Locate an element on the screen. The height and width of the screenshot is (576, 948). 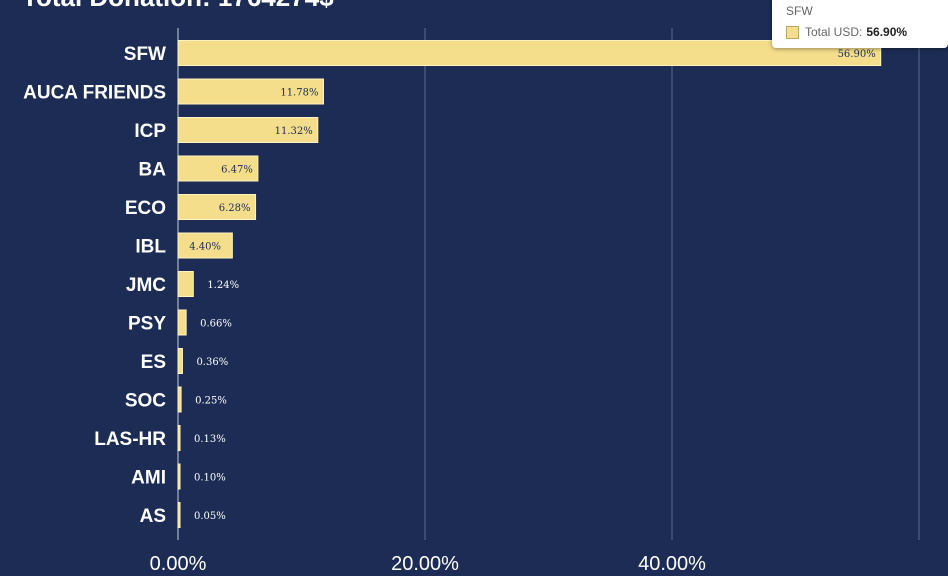
value-label: 4.40% is located at coordinates (205, 247).